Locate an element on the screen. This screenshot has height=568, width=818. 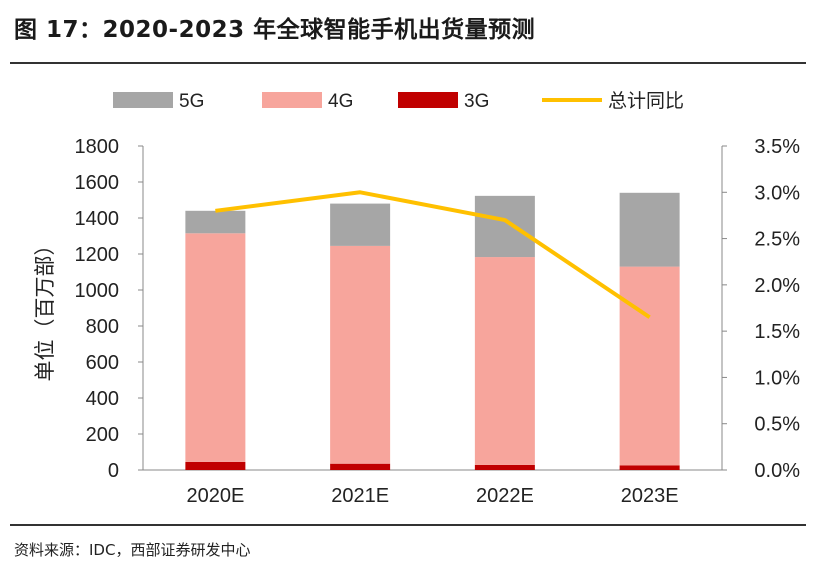
y-tick-label: 400 is located at coordinates (102, 399).